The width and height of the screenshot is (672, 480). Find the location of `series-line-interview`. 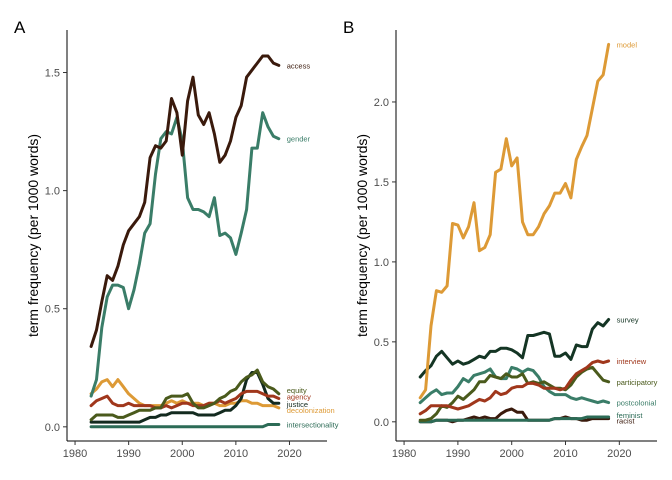

series-line-interview is located at coordinates (514, 387).